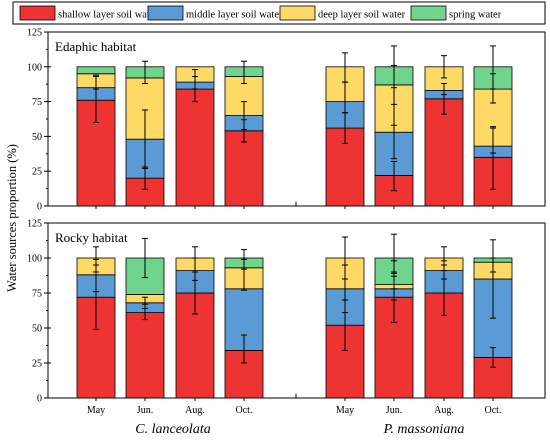  I want to click on species-label-p-massoniana: P. massoniana, so click(424, 429).